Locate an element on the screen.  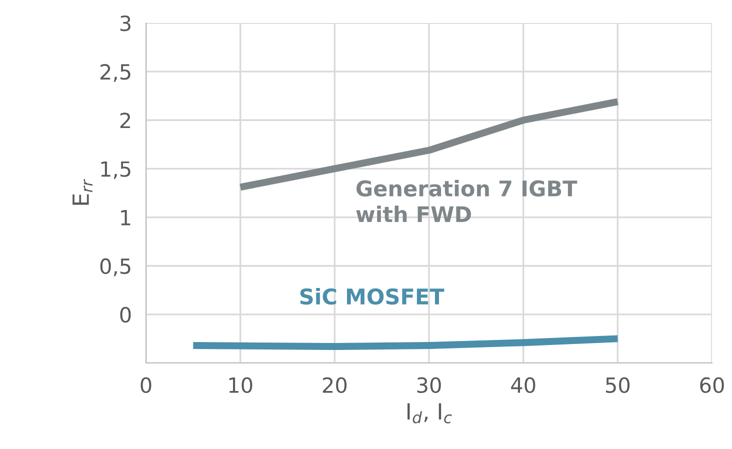
x-tick-label: 10 is located at coordinates (240, 385).